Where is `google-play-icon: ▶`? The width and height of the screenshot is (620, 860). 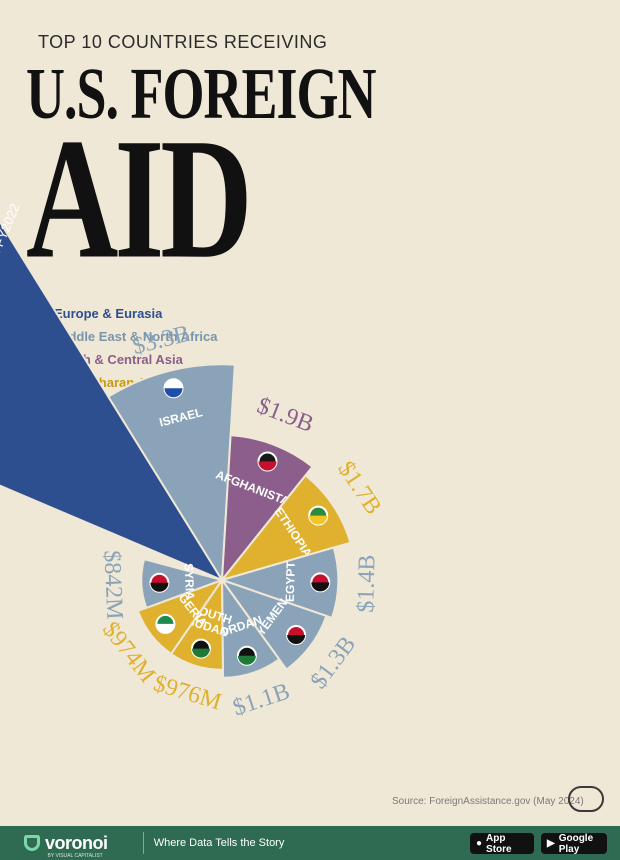
google-play-icon: ▶ is located at coordinates (551, 843).